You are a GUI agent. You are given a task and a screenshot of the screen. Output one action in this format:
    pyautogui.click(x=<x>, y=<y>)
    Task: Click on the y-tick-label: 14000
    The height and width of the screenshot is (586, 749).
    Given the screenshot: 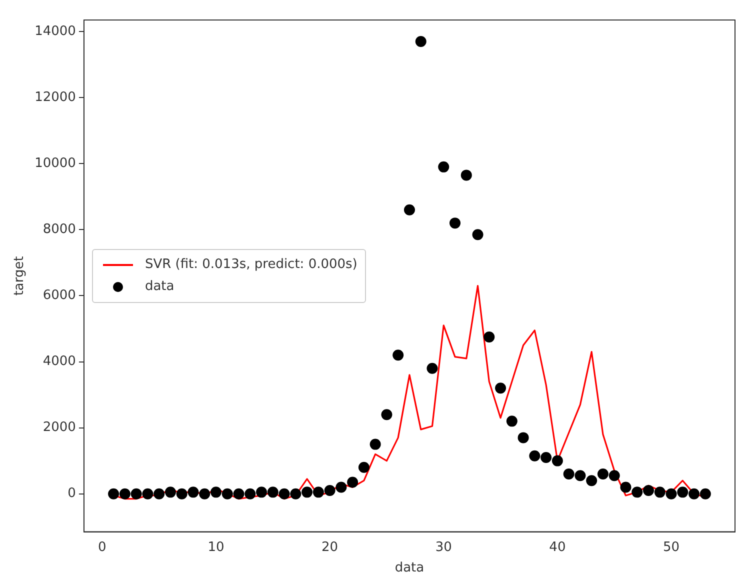 What is the action you would take?
    pyautogui.click(x=55, y=31)
    